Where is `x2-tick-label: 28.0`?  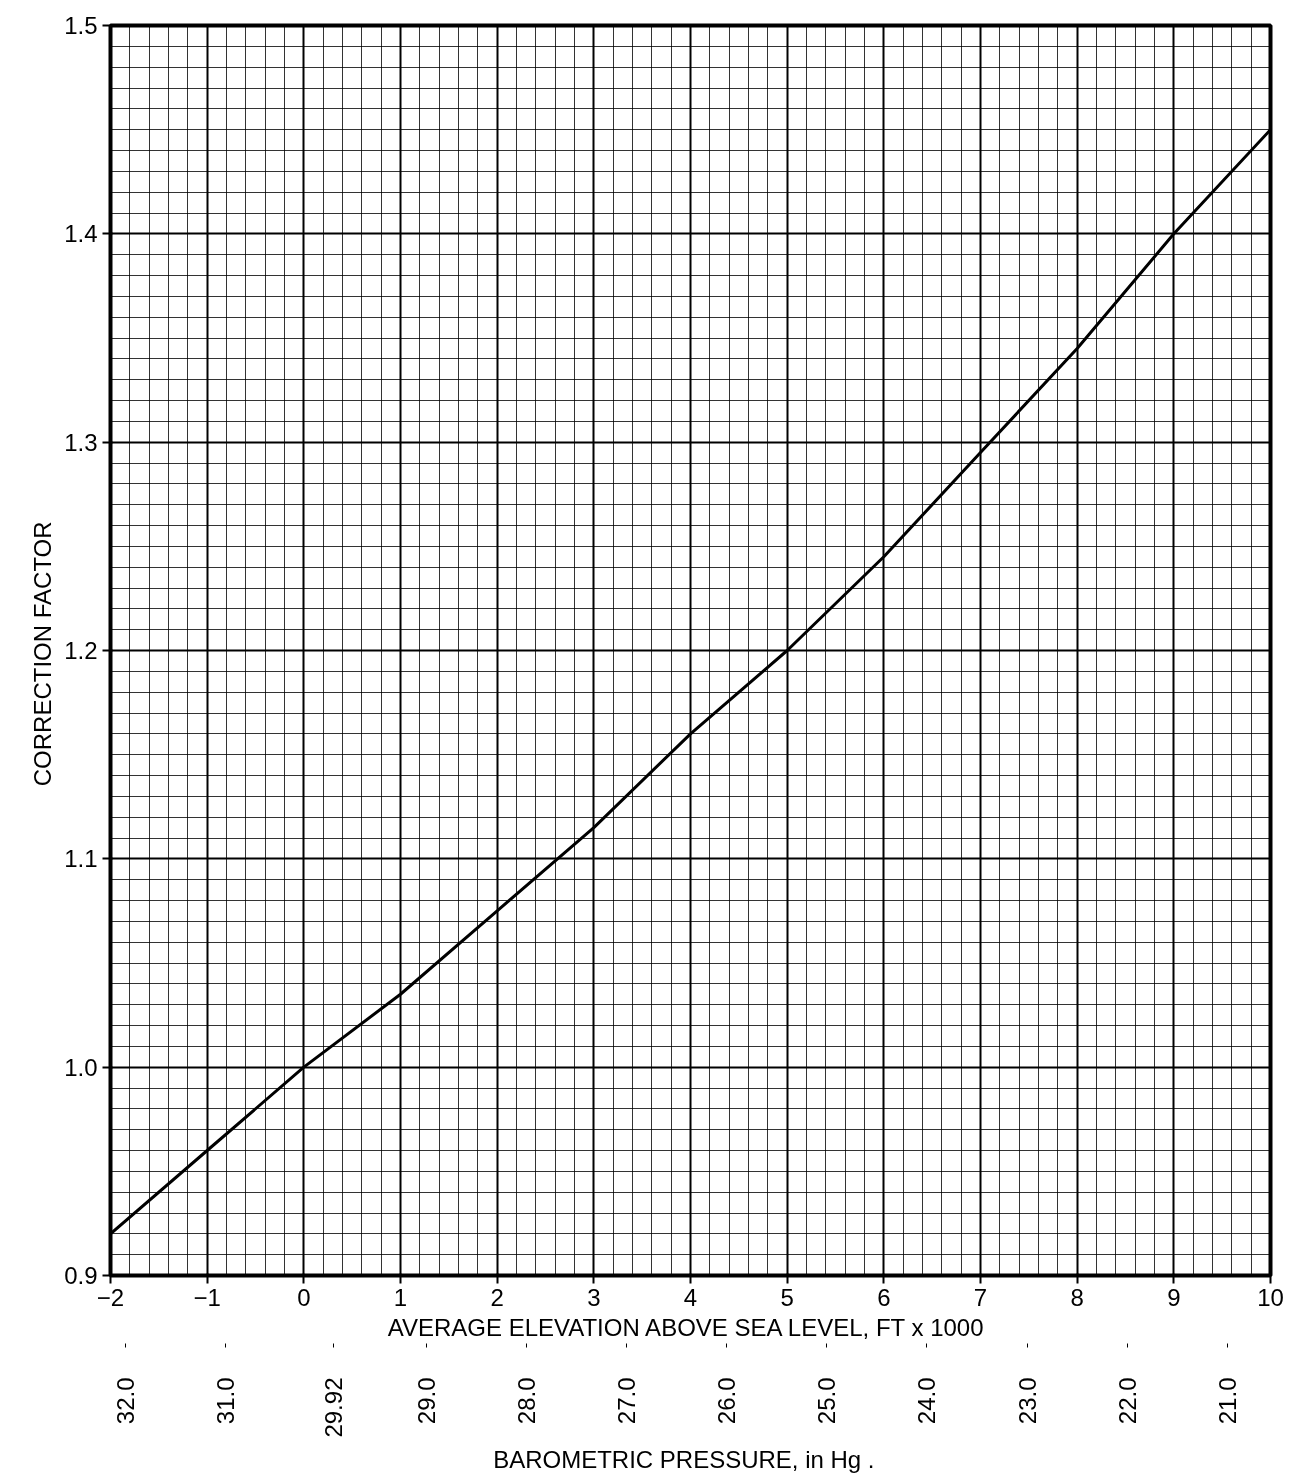 x2-tick-label: 28.0 is located at coordinates (526, 1401).